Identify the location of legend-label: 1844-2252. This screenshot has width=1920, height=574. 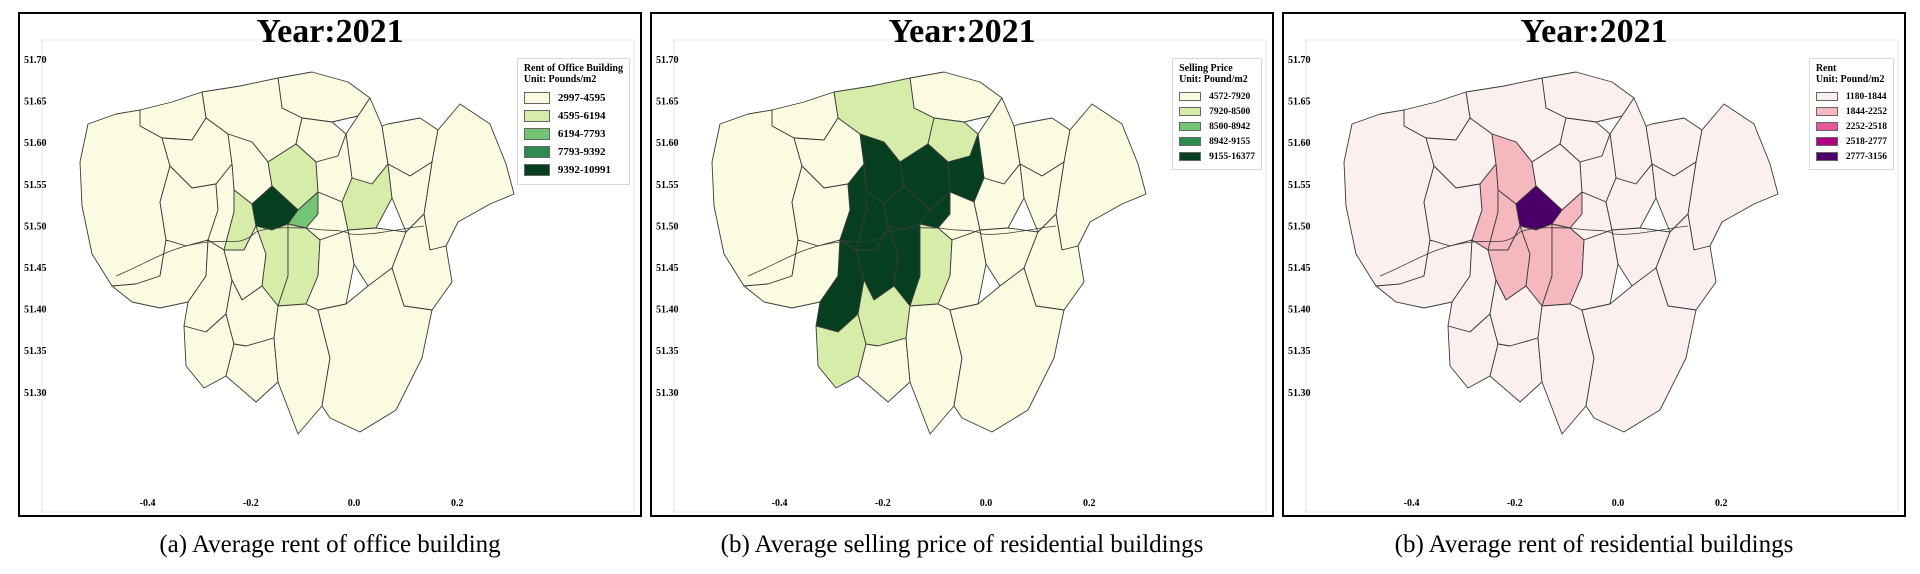
(1866, 111).